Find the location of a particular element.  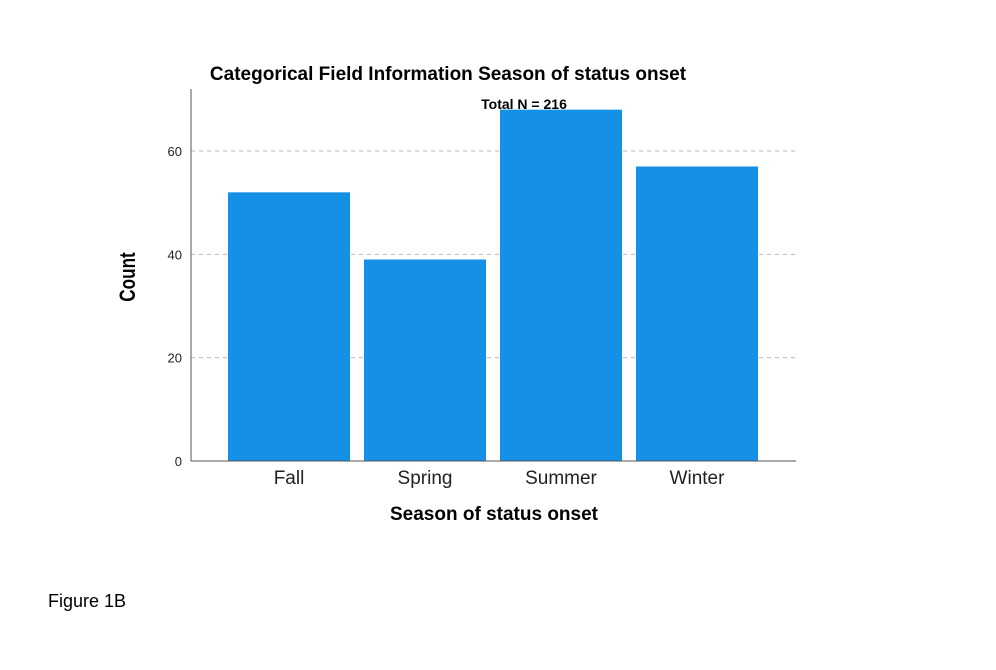

x-axis-title: Season of status onset is located at coordinates (494, 514).